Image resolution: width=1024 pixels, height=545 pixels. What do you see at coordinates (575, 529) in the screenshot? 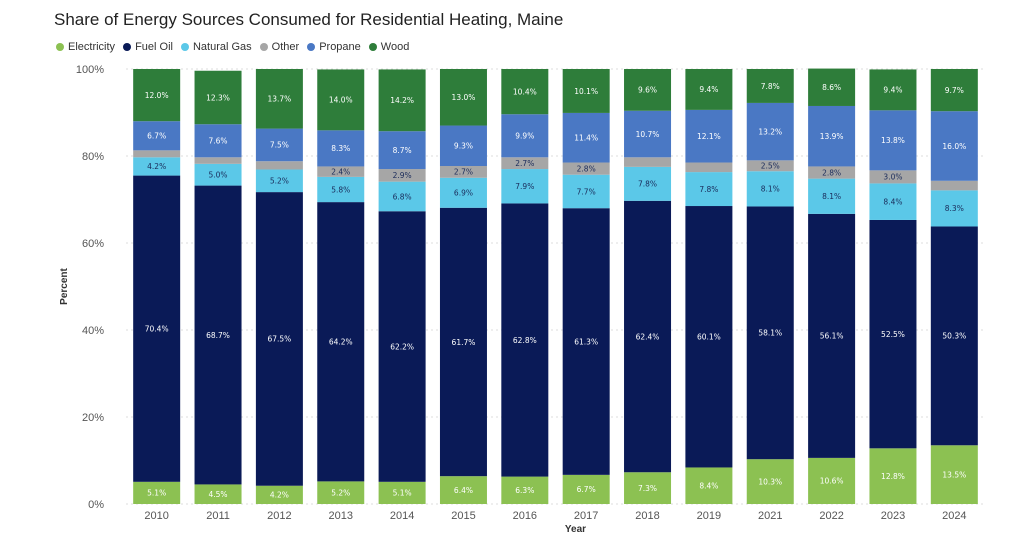
I see `x-axis-title: Year` at bounding box center [575, 529].